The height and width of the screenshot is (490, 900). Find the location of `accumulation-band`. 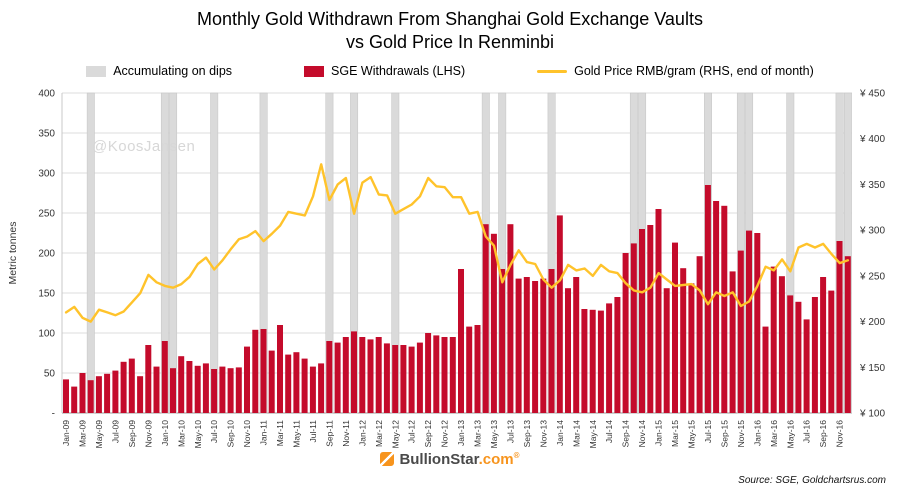

accumulation-band is located at coordinates (214, 253).